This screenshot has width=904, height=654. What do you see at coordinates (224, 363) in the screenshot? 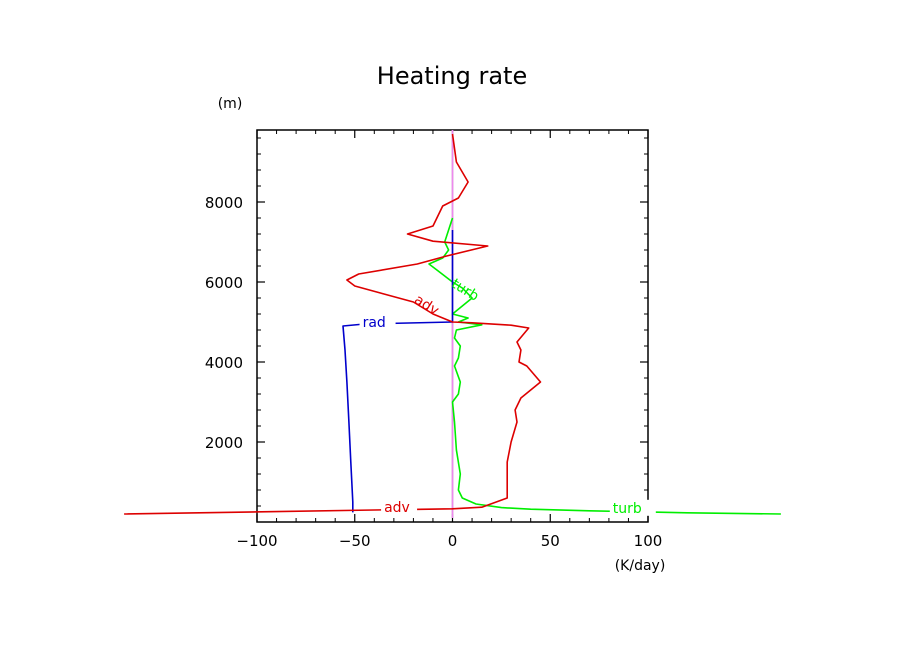
I see `y-tick-label: 4000` at bounding box center [224, 363].